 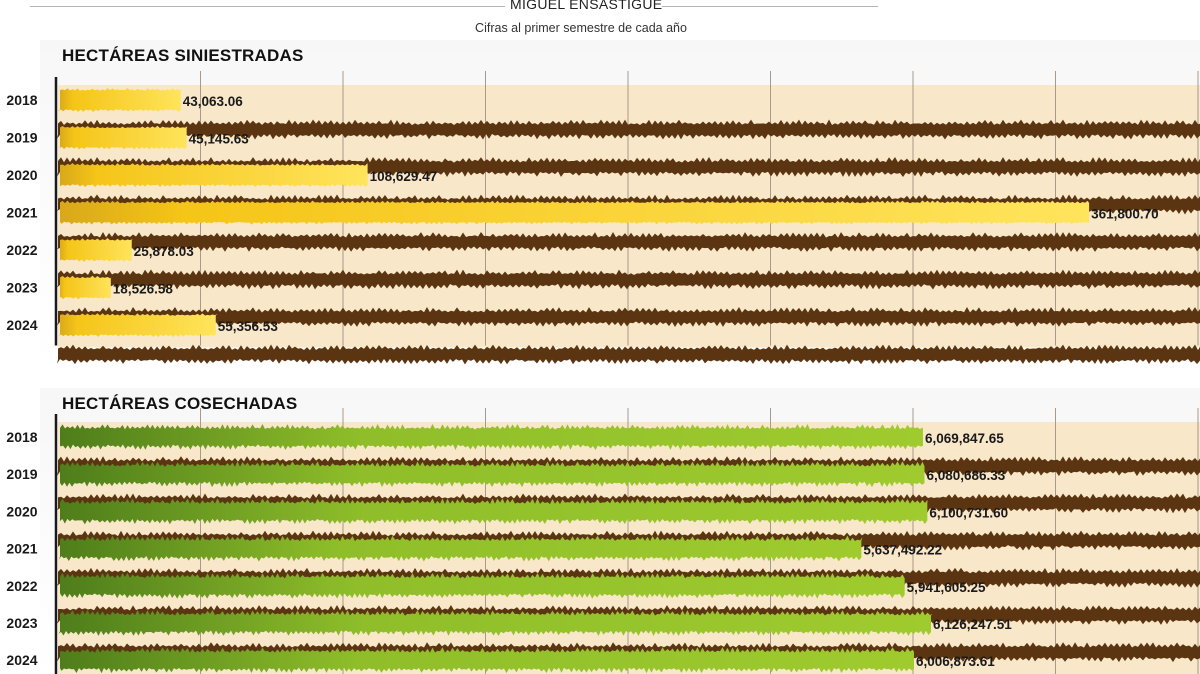 I want to click on chart-title: HECTÁREAS SINIESTRADAS, so click(x=183, y=55).